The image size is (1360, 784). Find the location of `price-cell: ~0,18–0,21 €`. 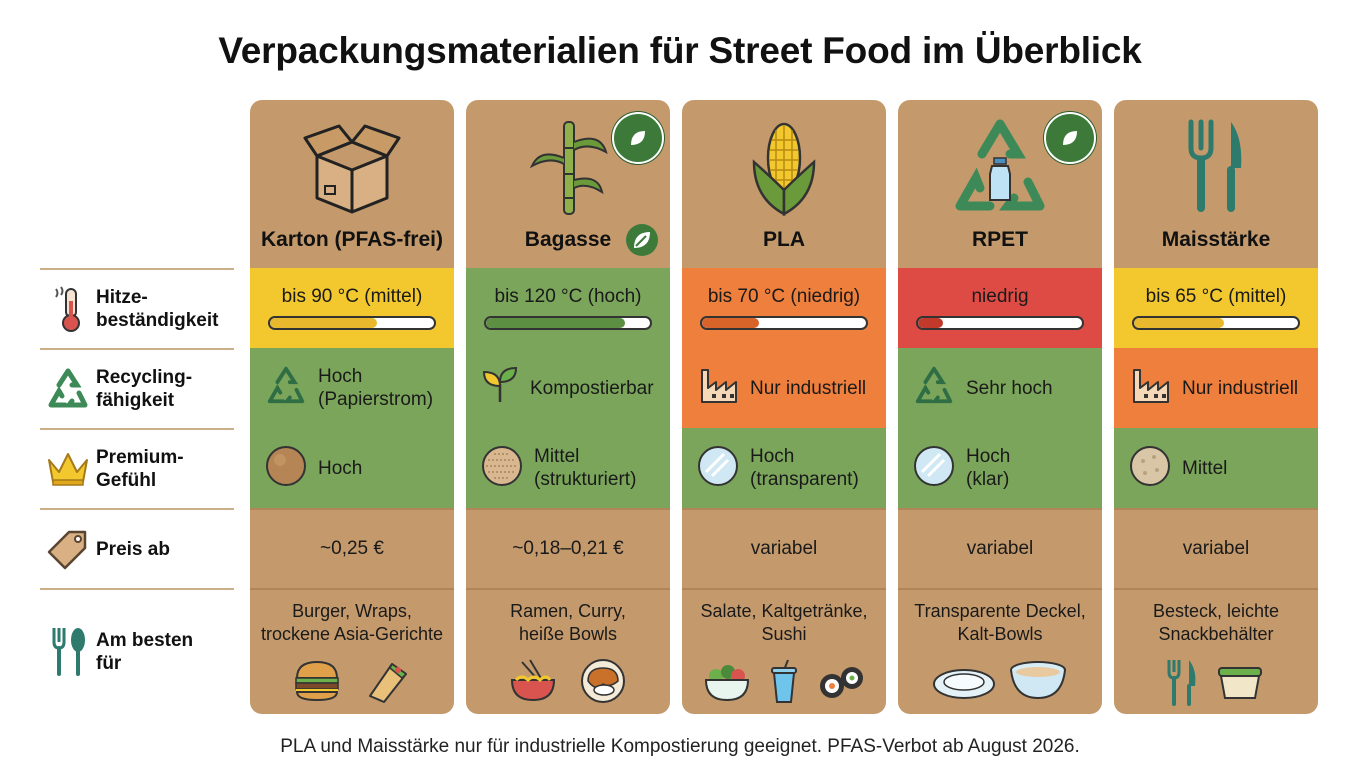

price-cell: ~0,18–0,21 € is located at coordinates (568, 548).